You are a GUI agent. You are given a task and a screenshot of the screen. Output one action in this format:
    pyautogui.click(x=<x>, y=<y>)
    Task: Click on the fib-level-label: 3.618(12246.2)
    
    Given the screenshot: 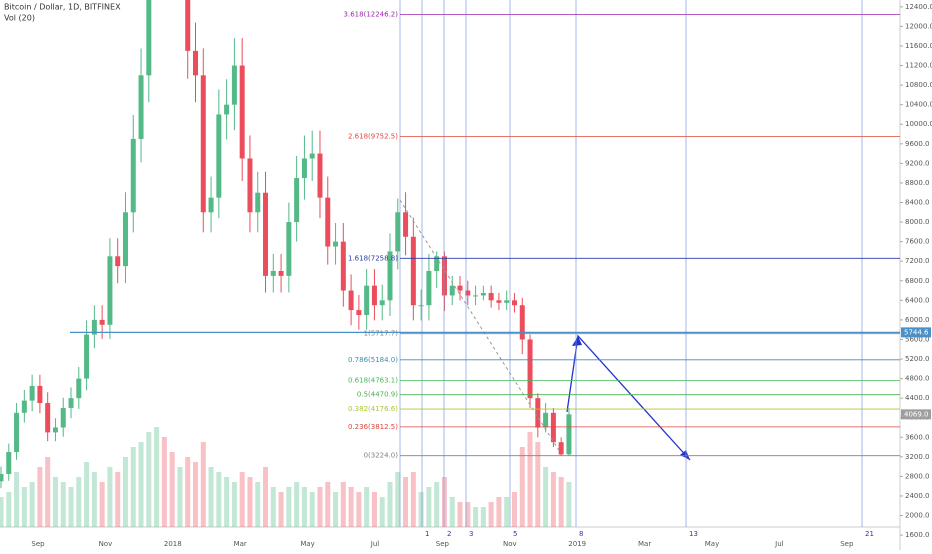 What is the action you would take?
    pyautogui.click(x=371, y=14)
    